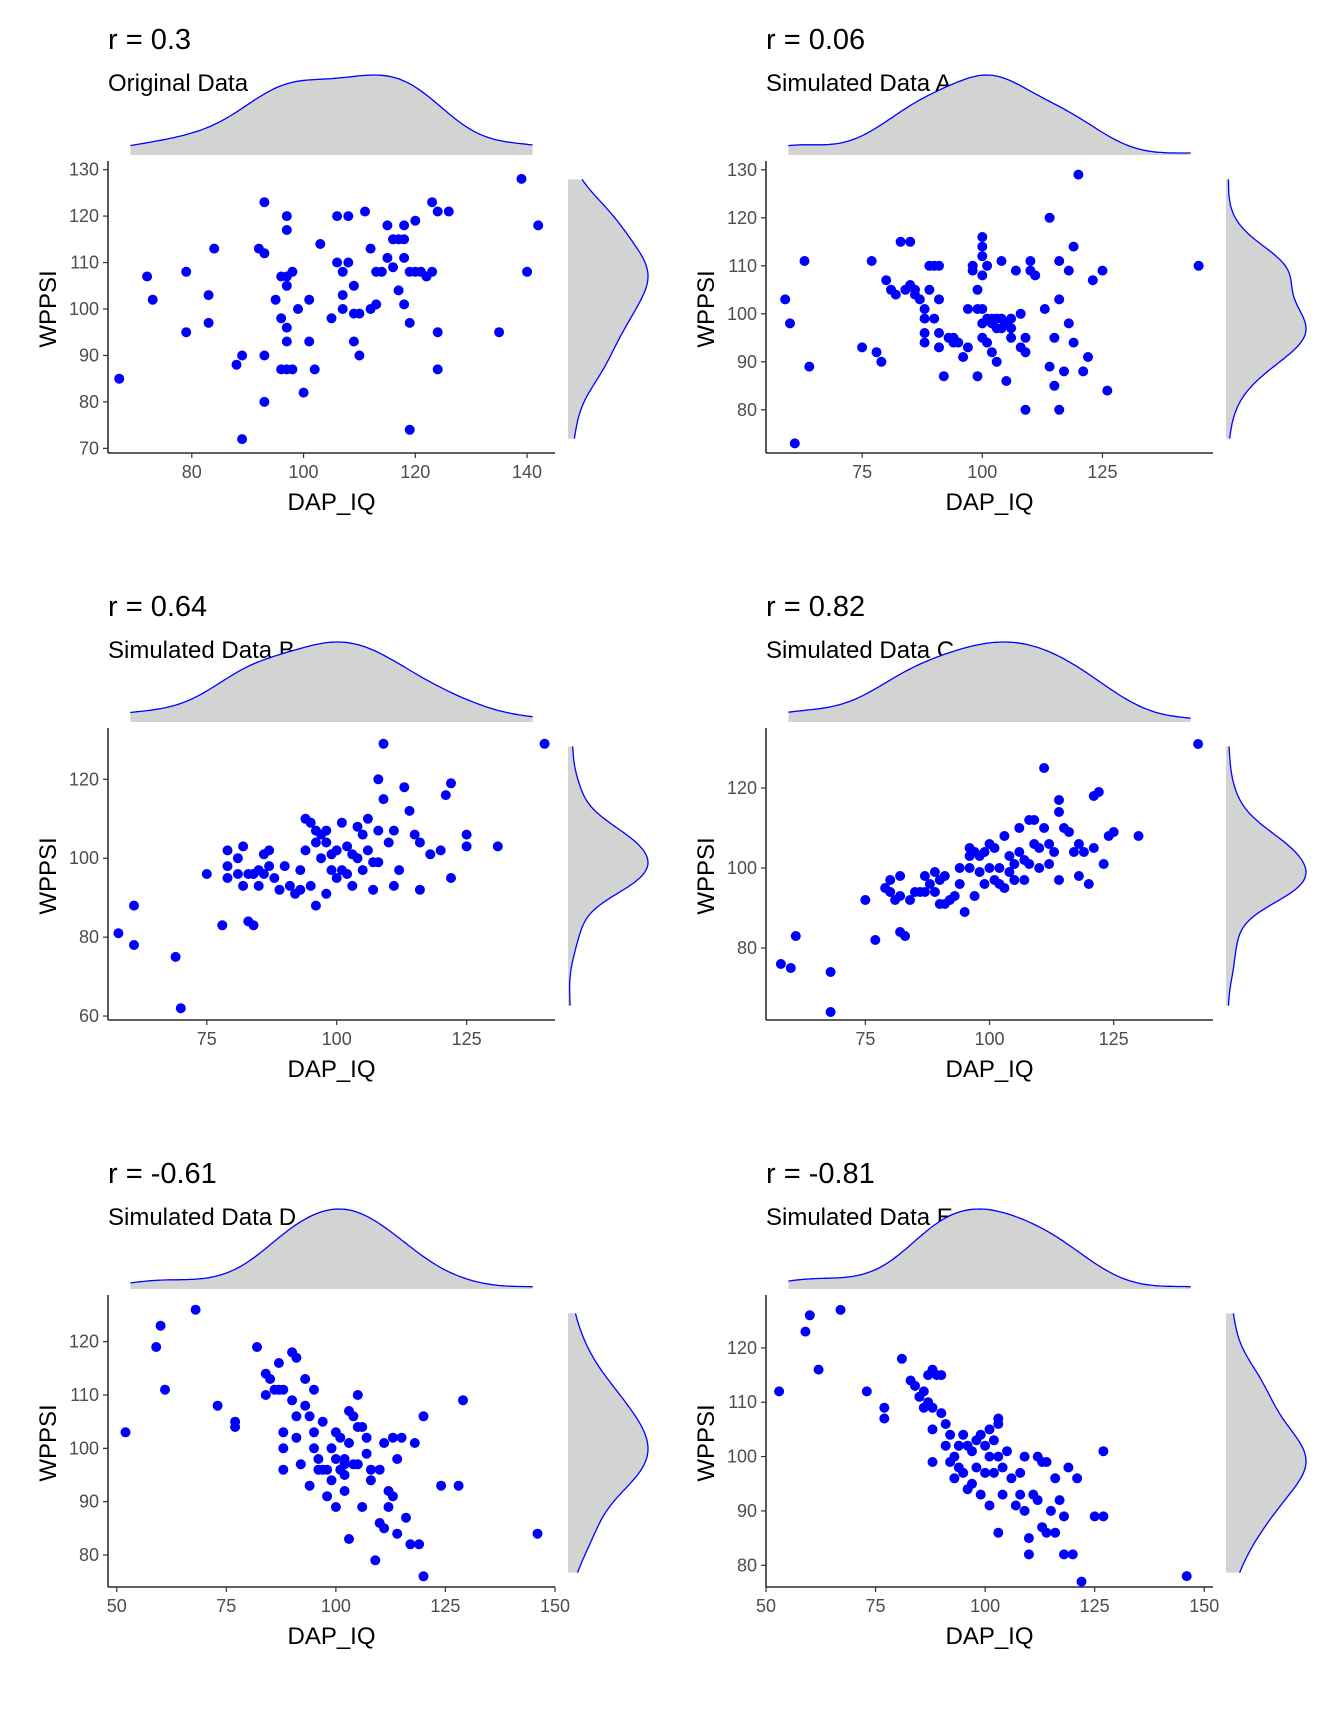  What do you see at coordinates (331, 115) in the screenshot?
I see `x-density-fill` at bounding box center [331, 115].